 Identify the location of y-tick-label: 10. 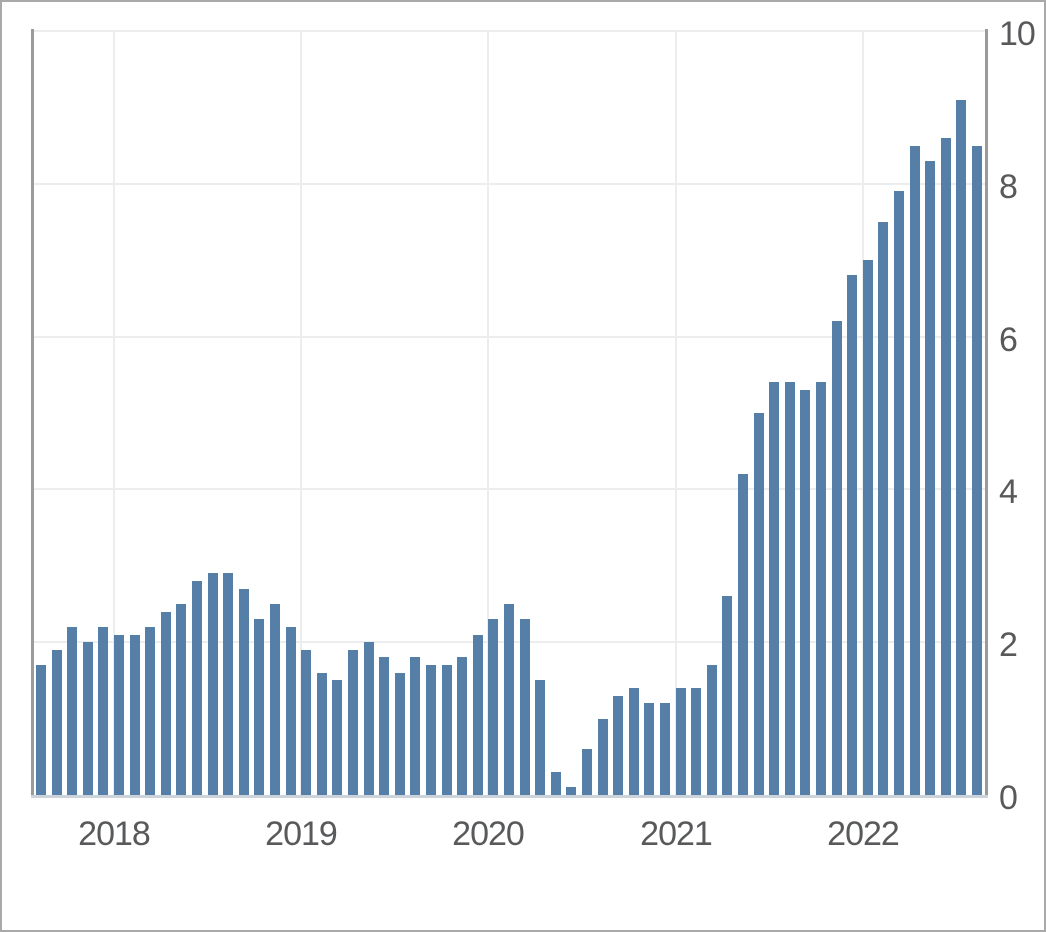
(1017, 34).